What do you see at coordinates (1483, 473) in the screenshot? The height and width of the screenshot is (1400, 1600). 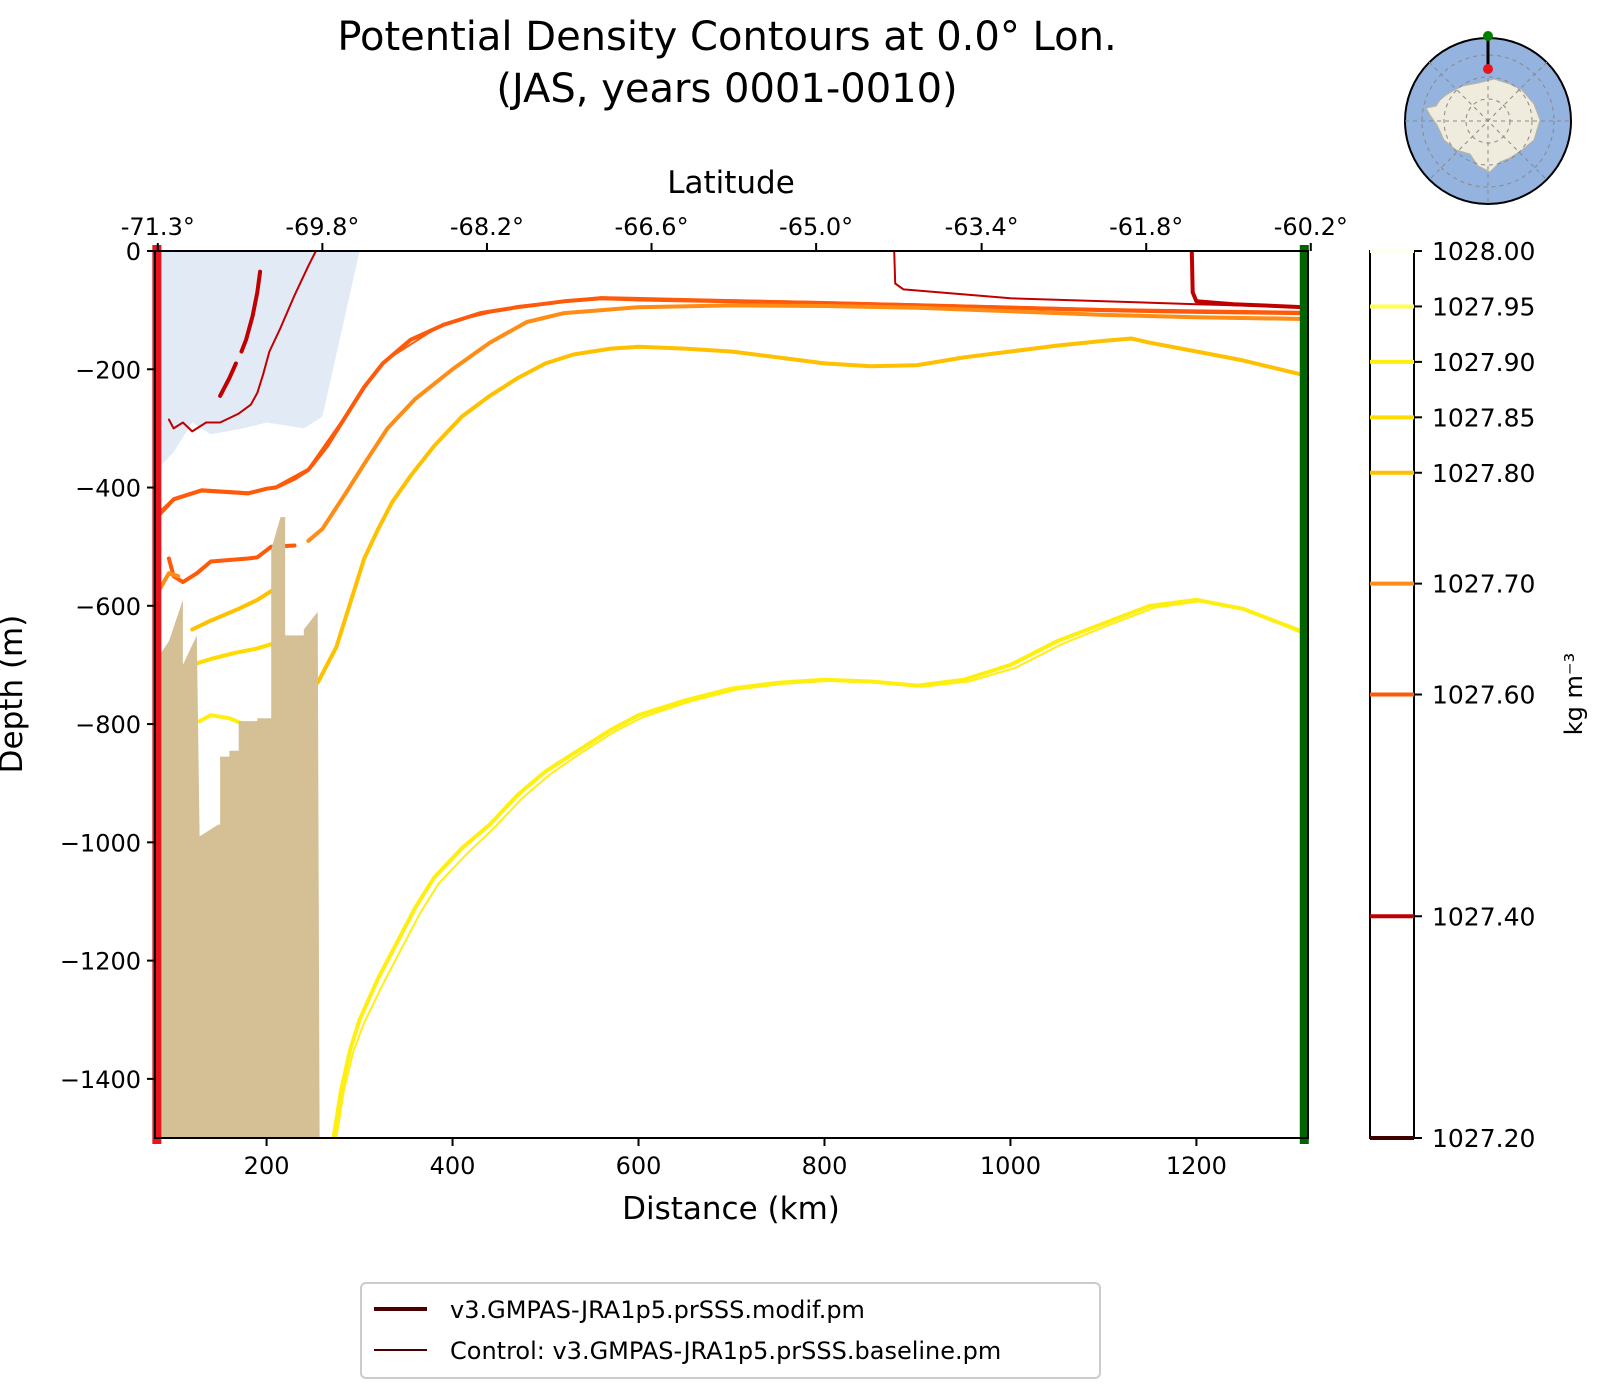 I see `colorbar-tick-label: 1027.80` at bounding box center [1483, 473].